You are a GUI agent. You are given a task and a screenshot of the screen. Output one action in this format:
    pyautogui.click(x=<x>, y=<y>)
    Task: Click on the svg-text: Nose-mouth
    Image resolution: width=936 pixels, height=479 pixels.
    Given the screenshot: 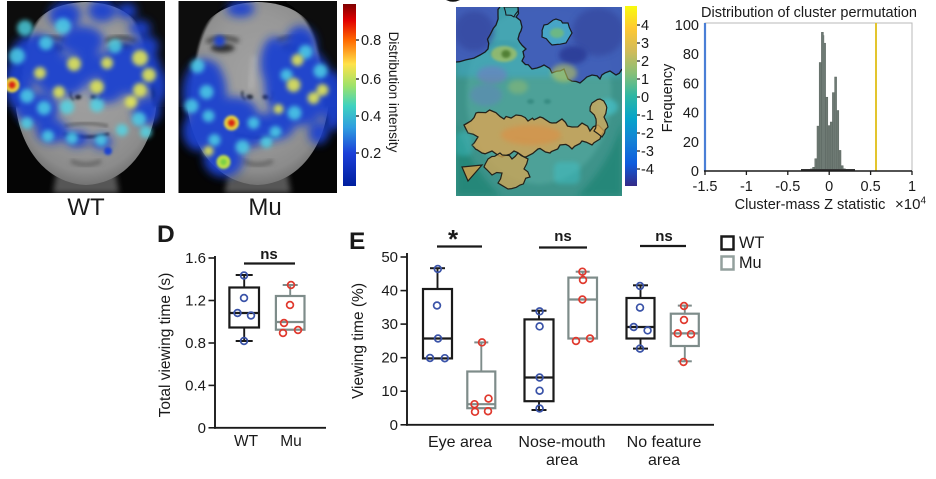 What is the action you would take?
    pyautogui.click(x=561, y=442)
    